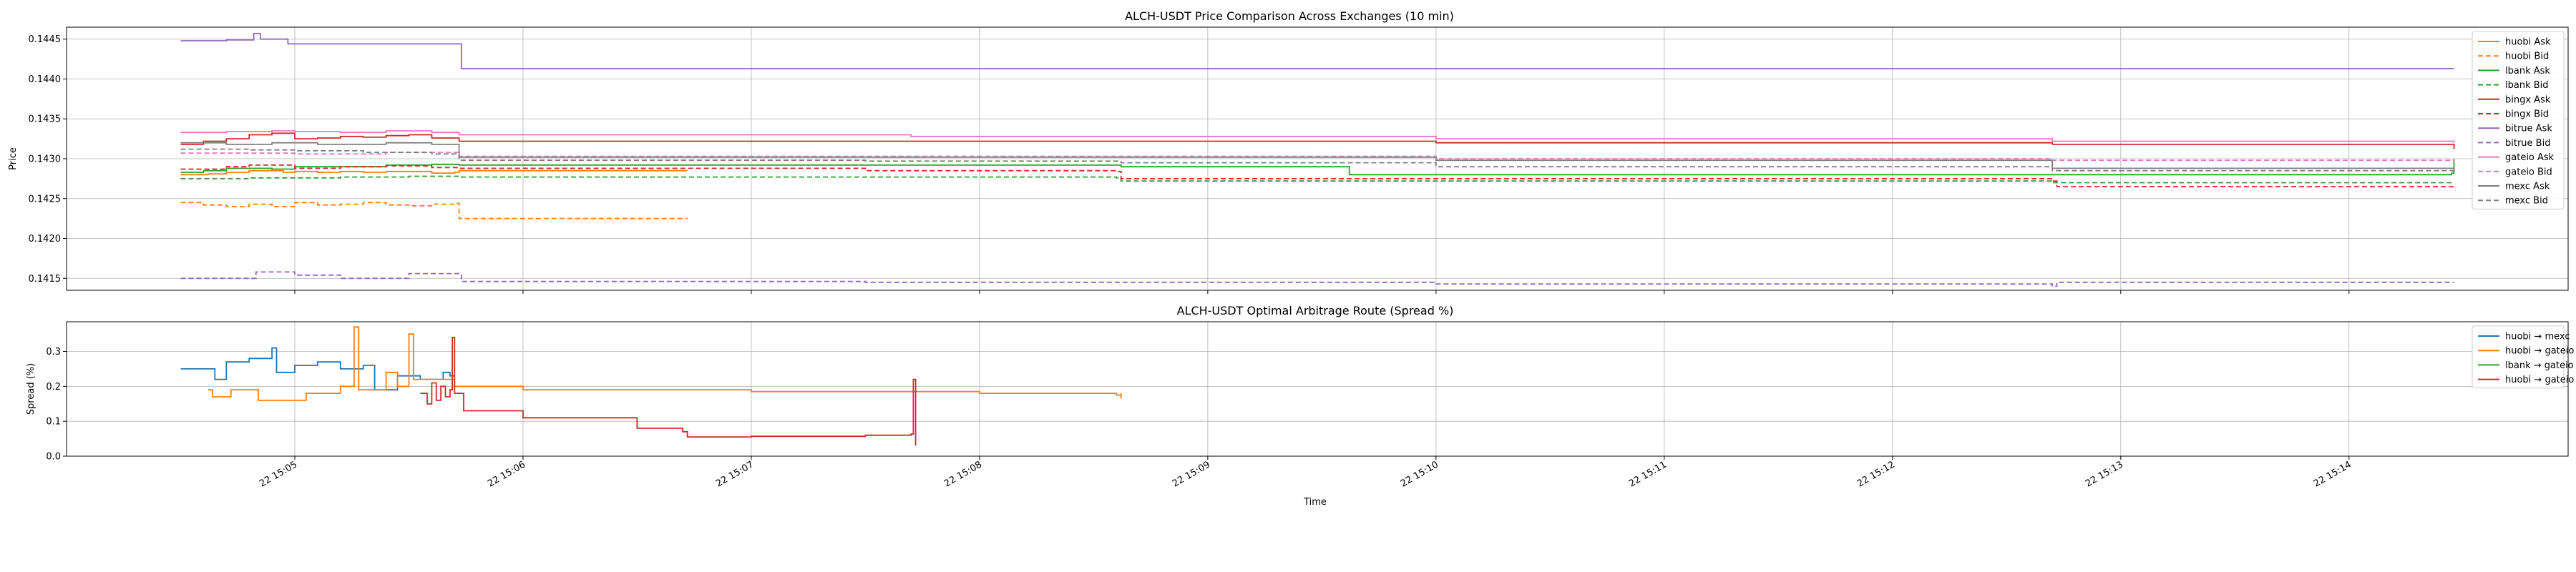 The image size is (2576, 572). I want to click on price-y-tick-label: 0.1430, so click(45, 159).